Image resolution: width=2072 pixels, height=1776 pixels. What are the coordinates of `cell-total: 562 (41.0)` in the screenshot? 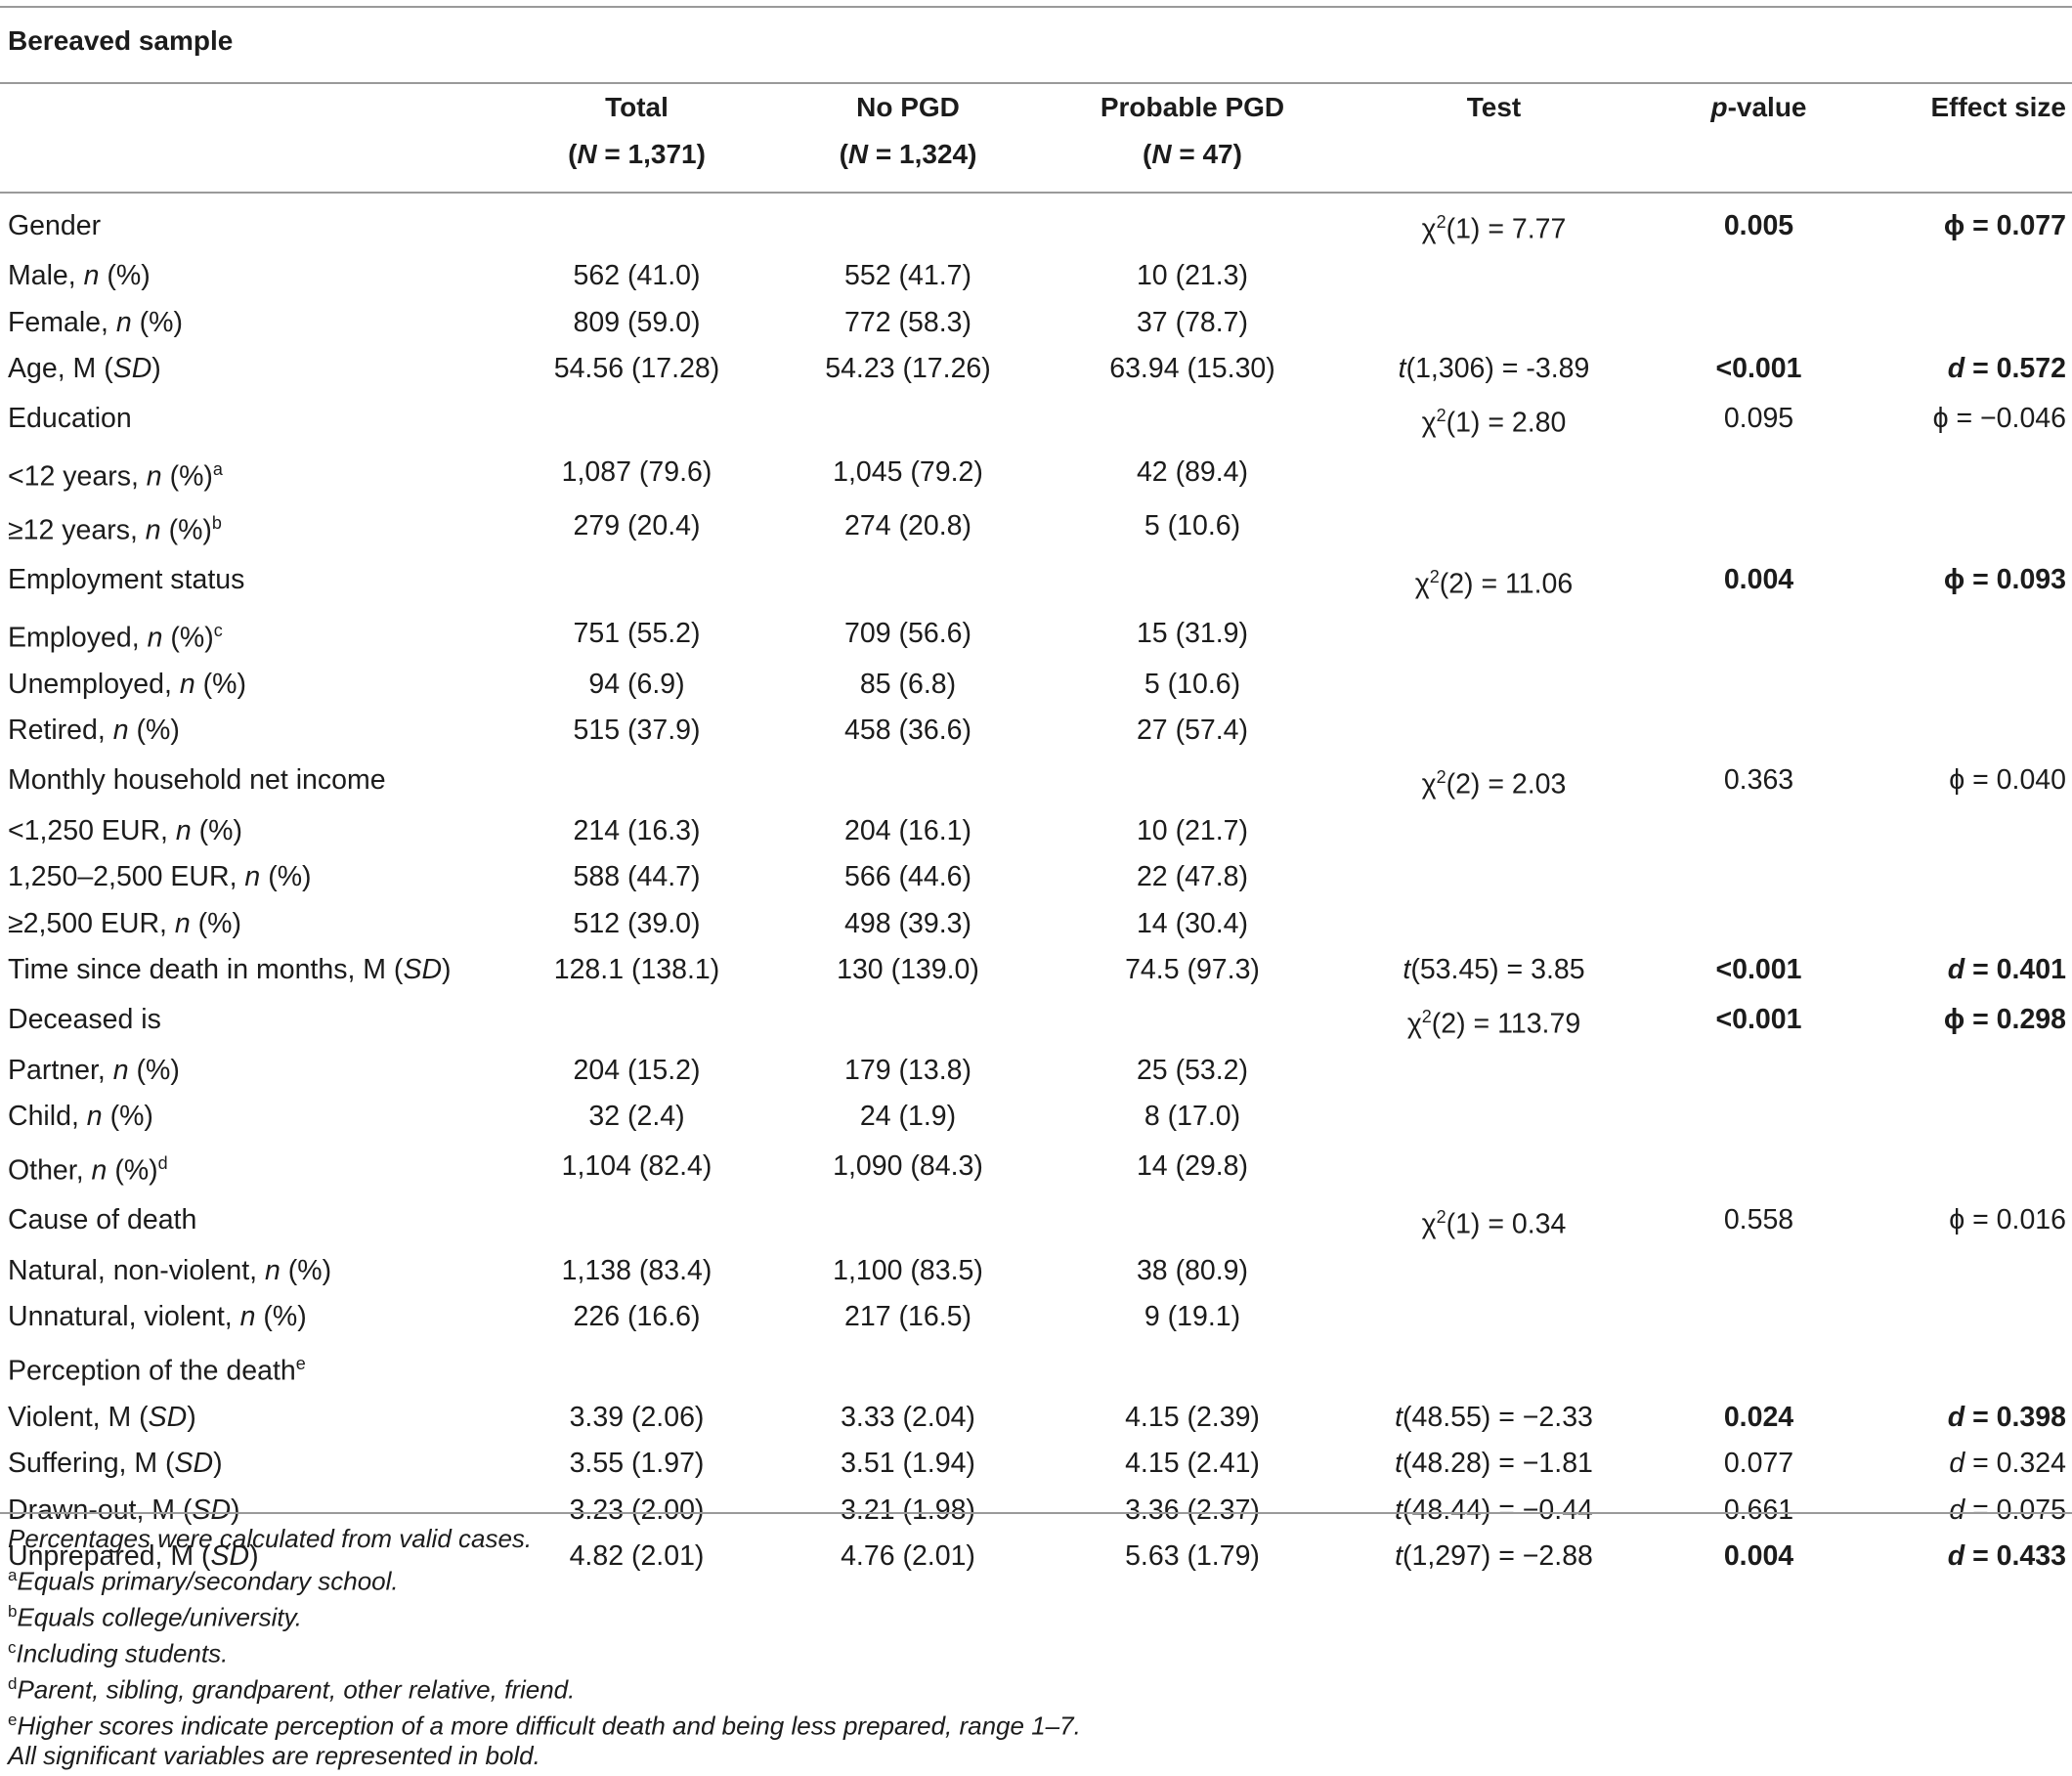 It's located at (637, 275).